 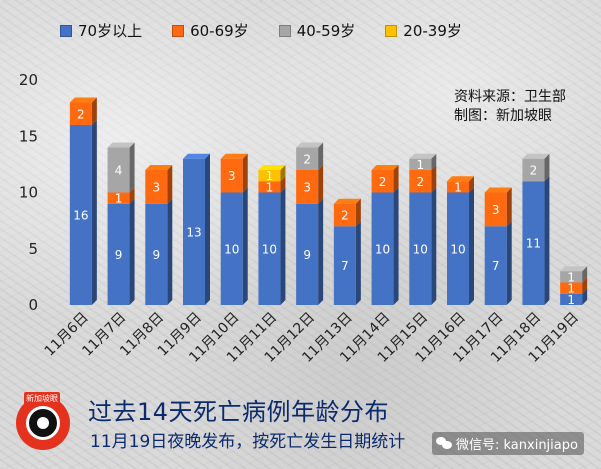 I want to click on legend-item-60-69: 60-69岁, so click(x=210, y=30).